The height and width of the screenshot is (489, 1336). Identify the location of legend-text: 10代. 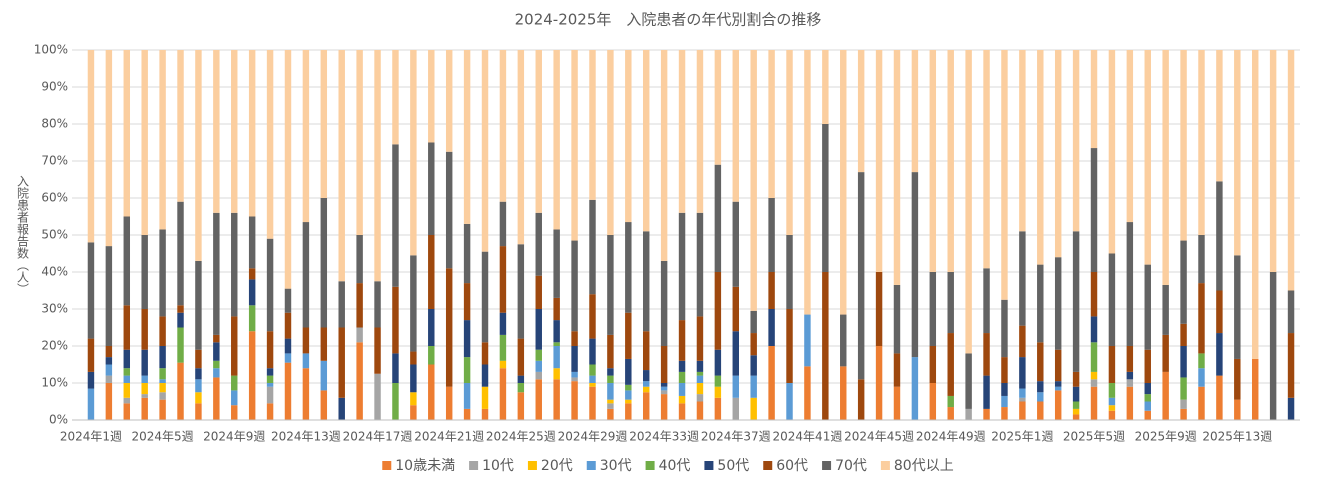
(498, 466).